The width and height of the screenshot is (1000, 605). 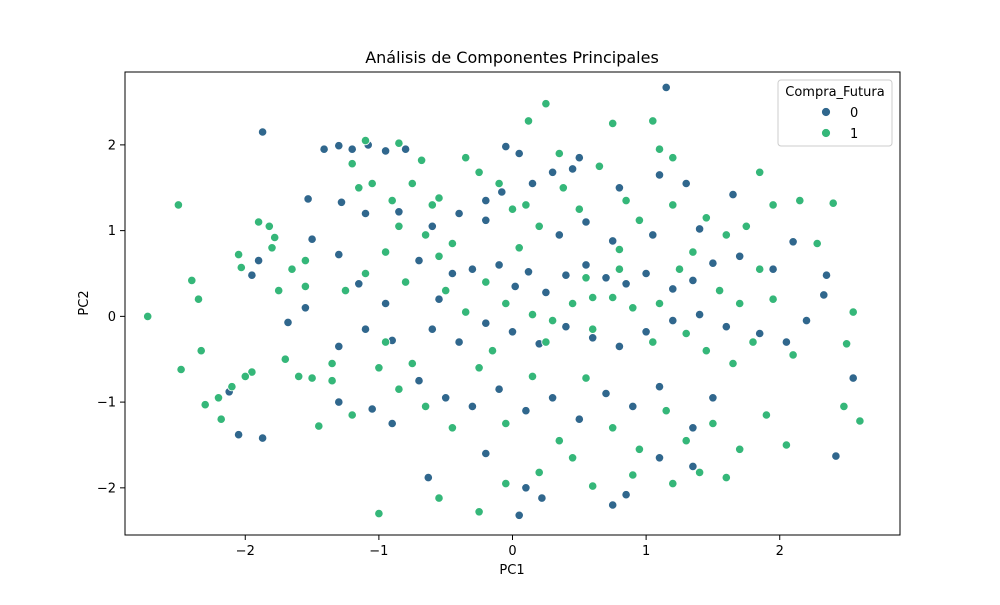 I want to click on y-axis-ticks: −2 −1 0 1 2, so click(x=111, y=317).